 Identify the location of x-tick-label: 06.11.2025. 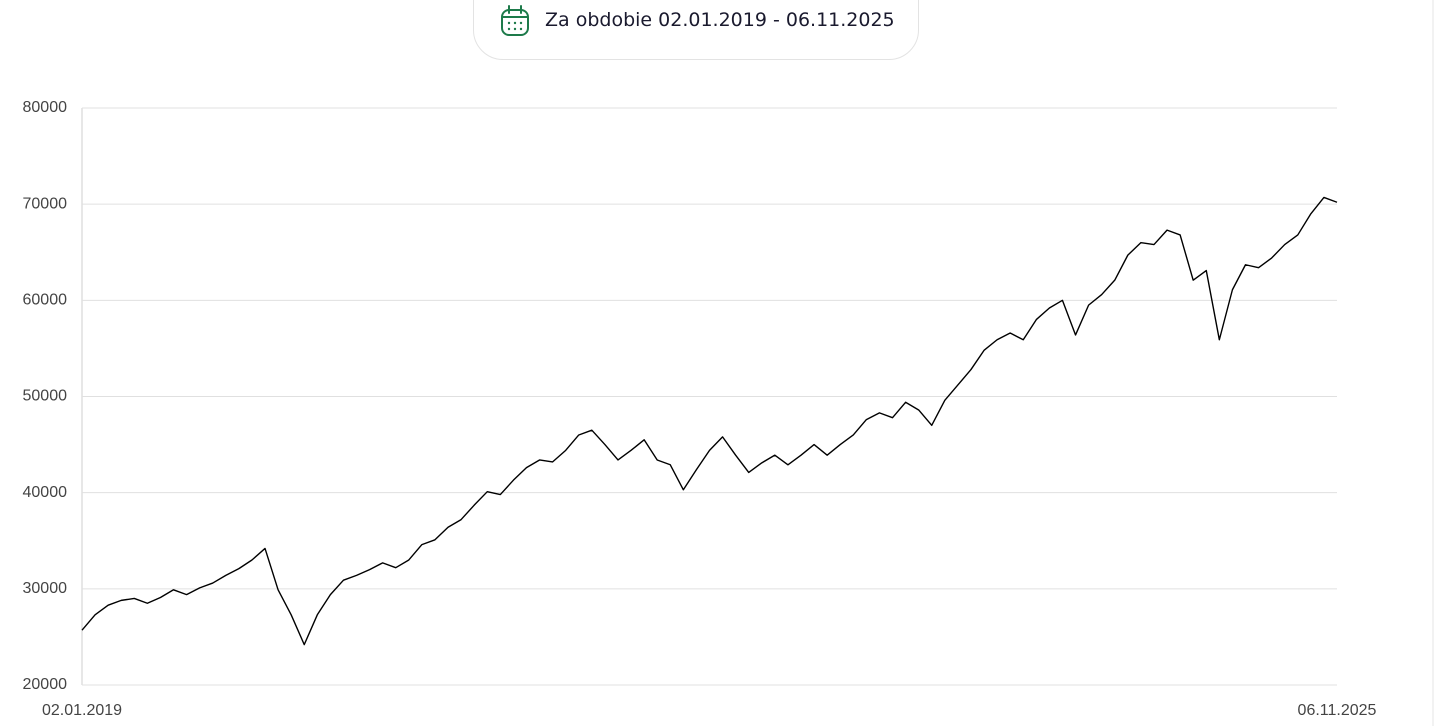
(1337, 710).